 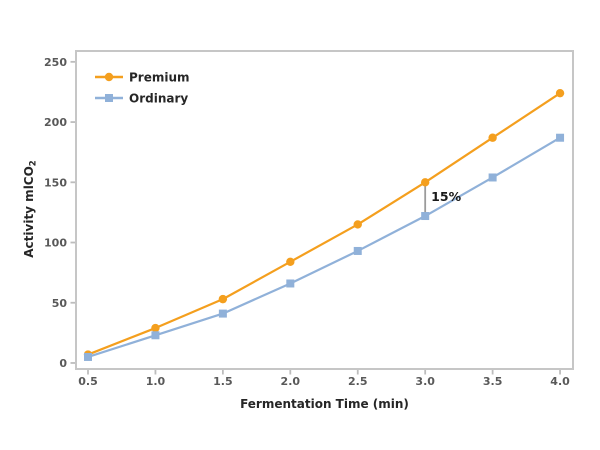 I want to click on x-tick-label: 2.5, so click(x=358, y=381).